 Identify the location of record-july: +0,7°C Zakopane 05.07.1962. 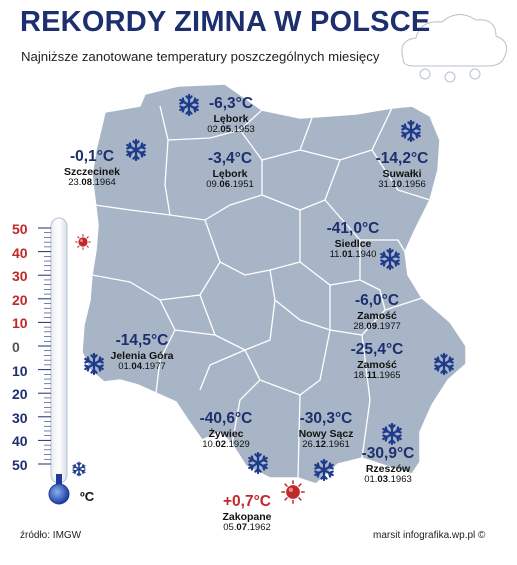
(247, 513).